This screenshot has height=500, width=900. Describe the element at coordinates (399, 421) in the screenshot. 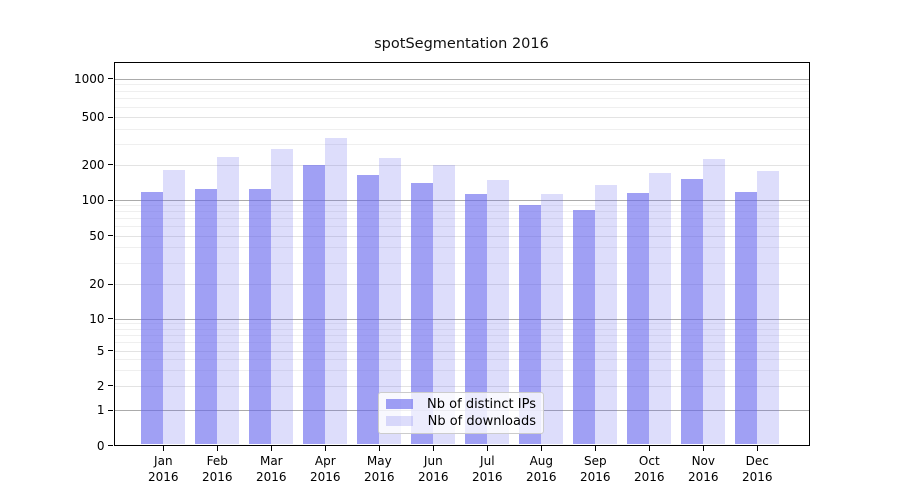

I see `legend-swatch-downloads` at that location.